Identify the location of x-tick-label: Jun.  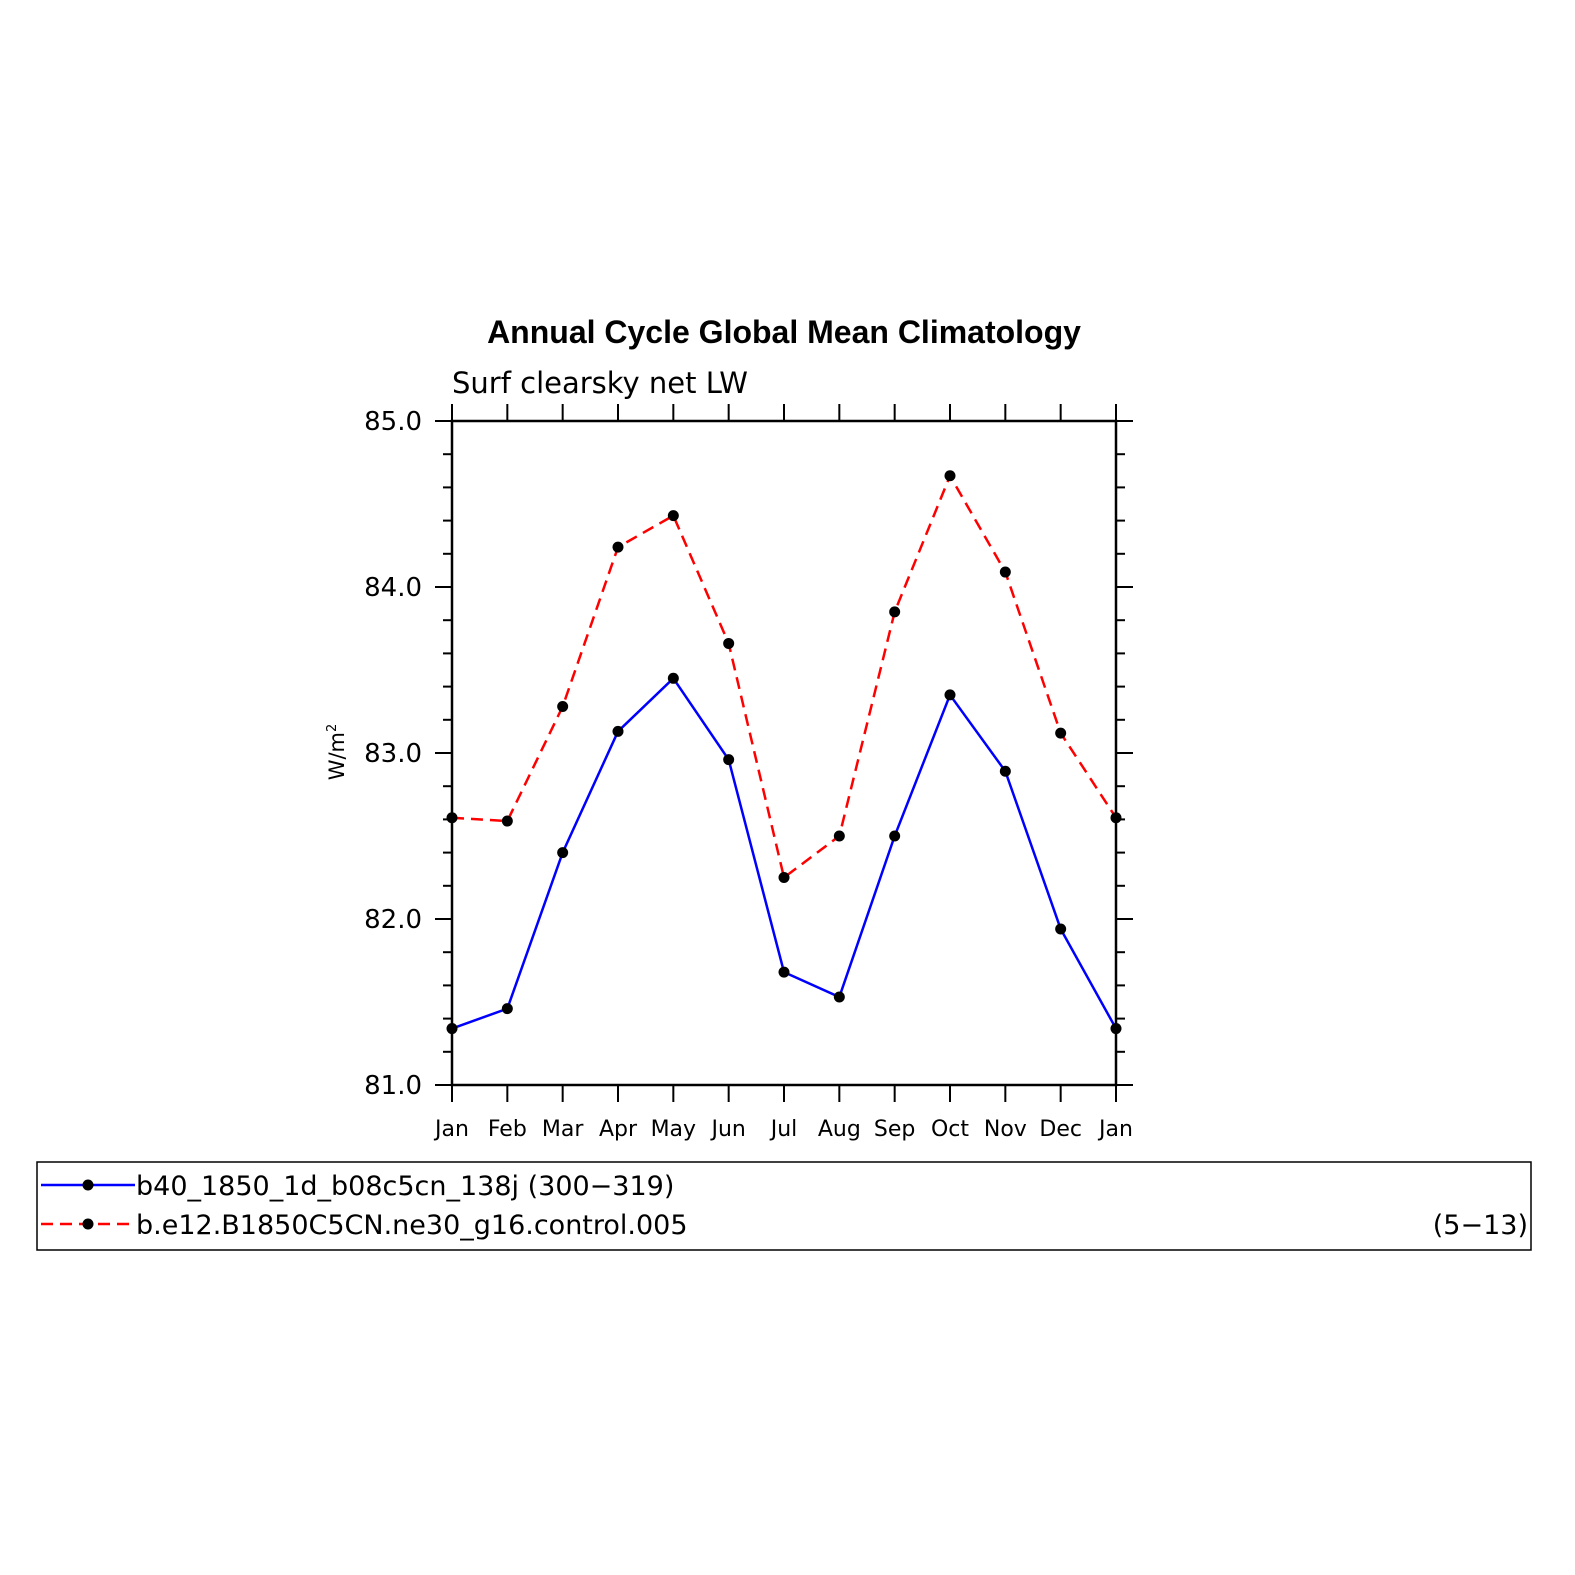
(727, 1129).